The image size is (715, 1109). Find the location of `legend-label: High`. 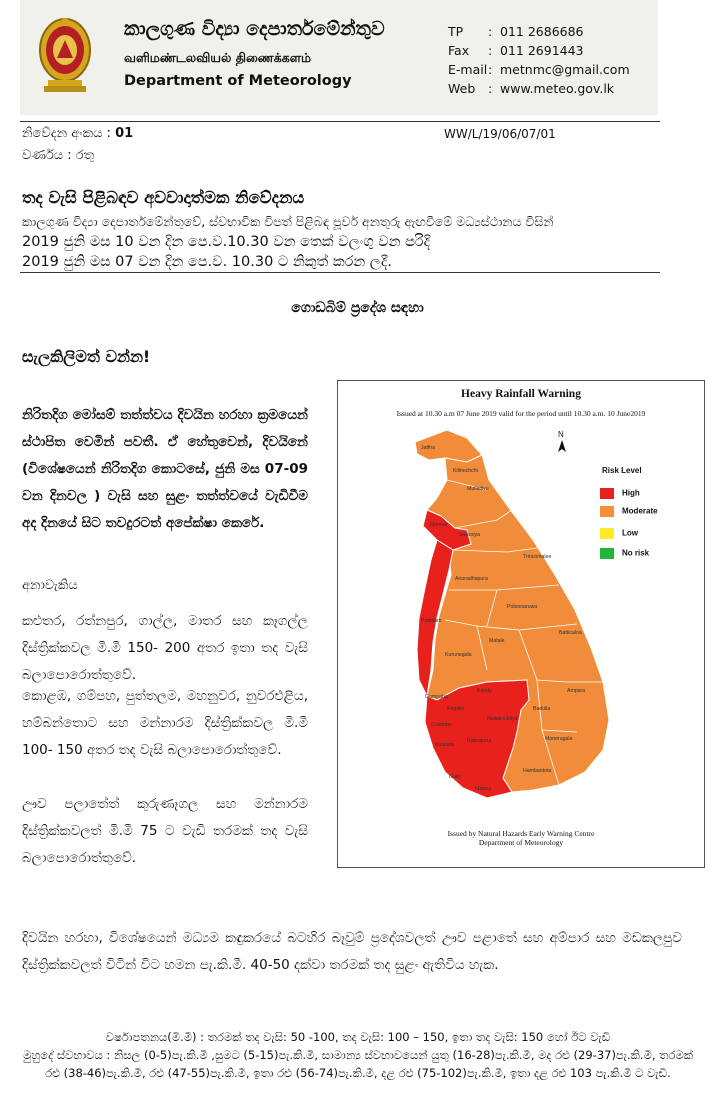

legend-label: High is located at coordinates (631, 493).